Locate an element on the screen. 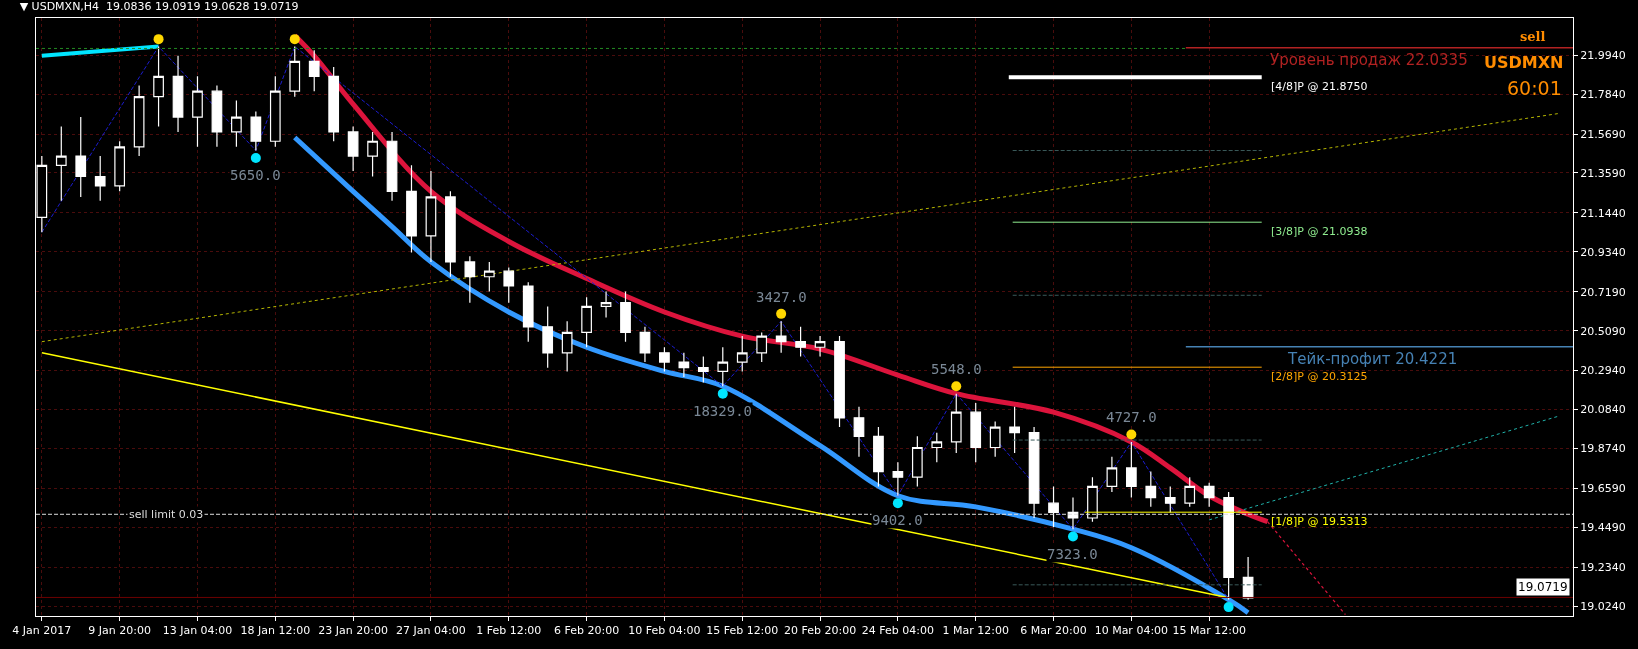 The image size is (1638, 649). ref-line-label: [1/8]P @ 19.5313 is located at coordinates (1319, 521).